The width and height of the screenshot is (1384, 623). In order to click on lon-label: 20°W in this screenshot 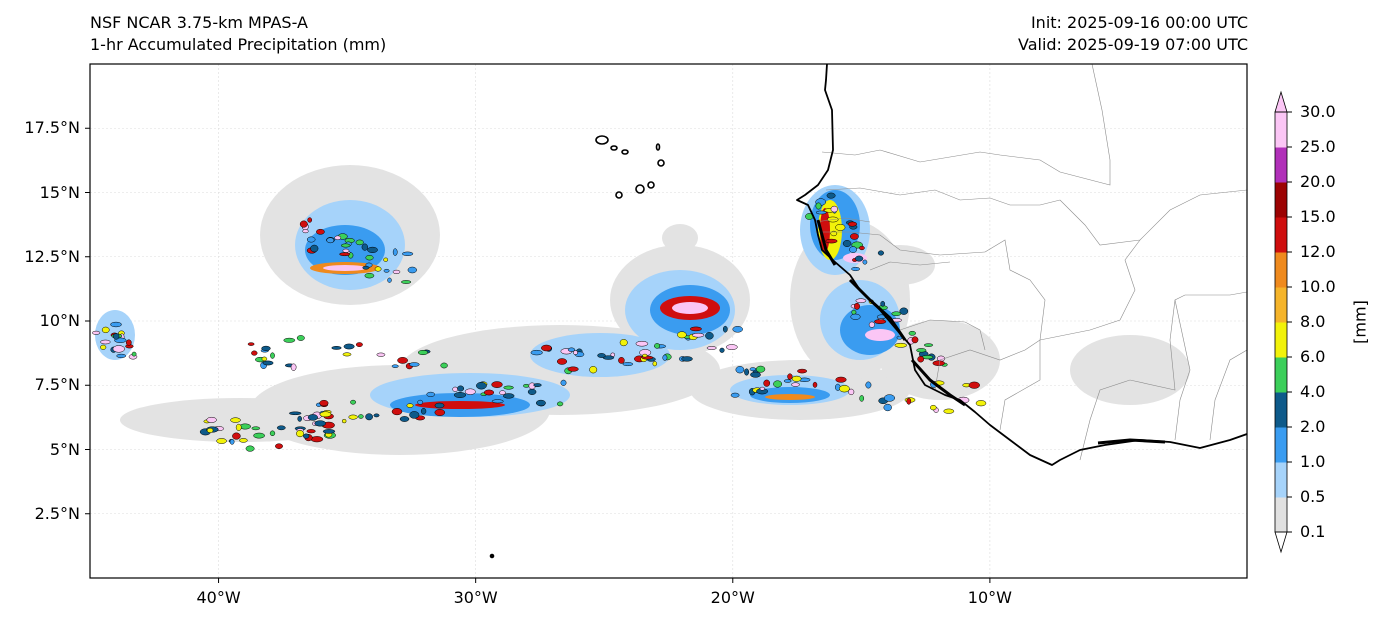, I will do `click(732, 597)`.